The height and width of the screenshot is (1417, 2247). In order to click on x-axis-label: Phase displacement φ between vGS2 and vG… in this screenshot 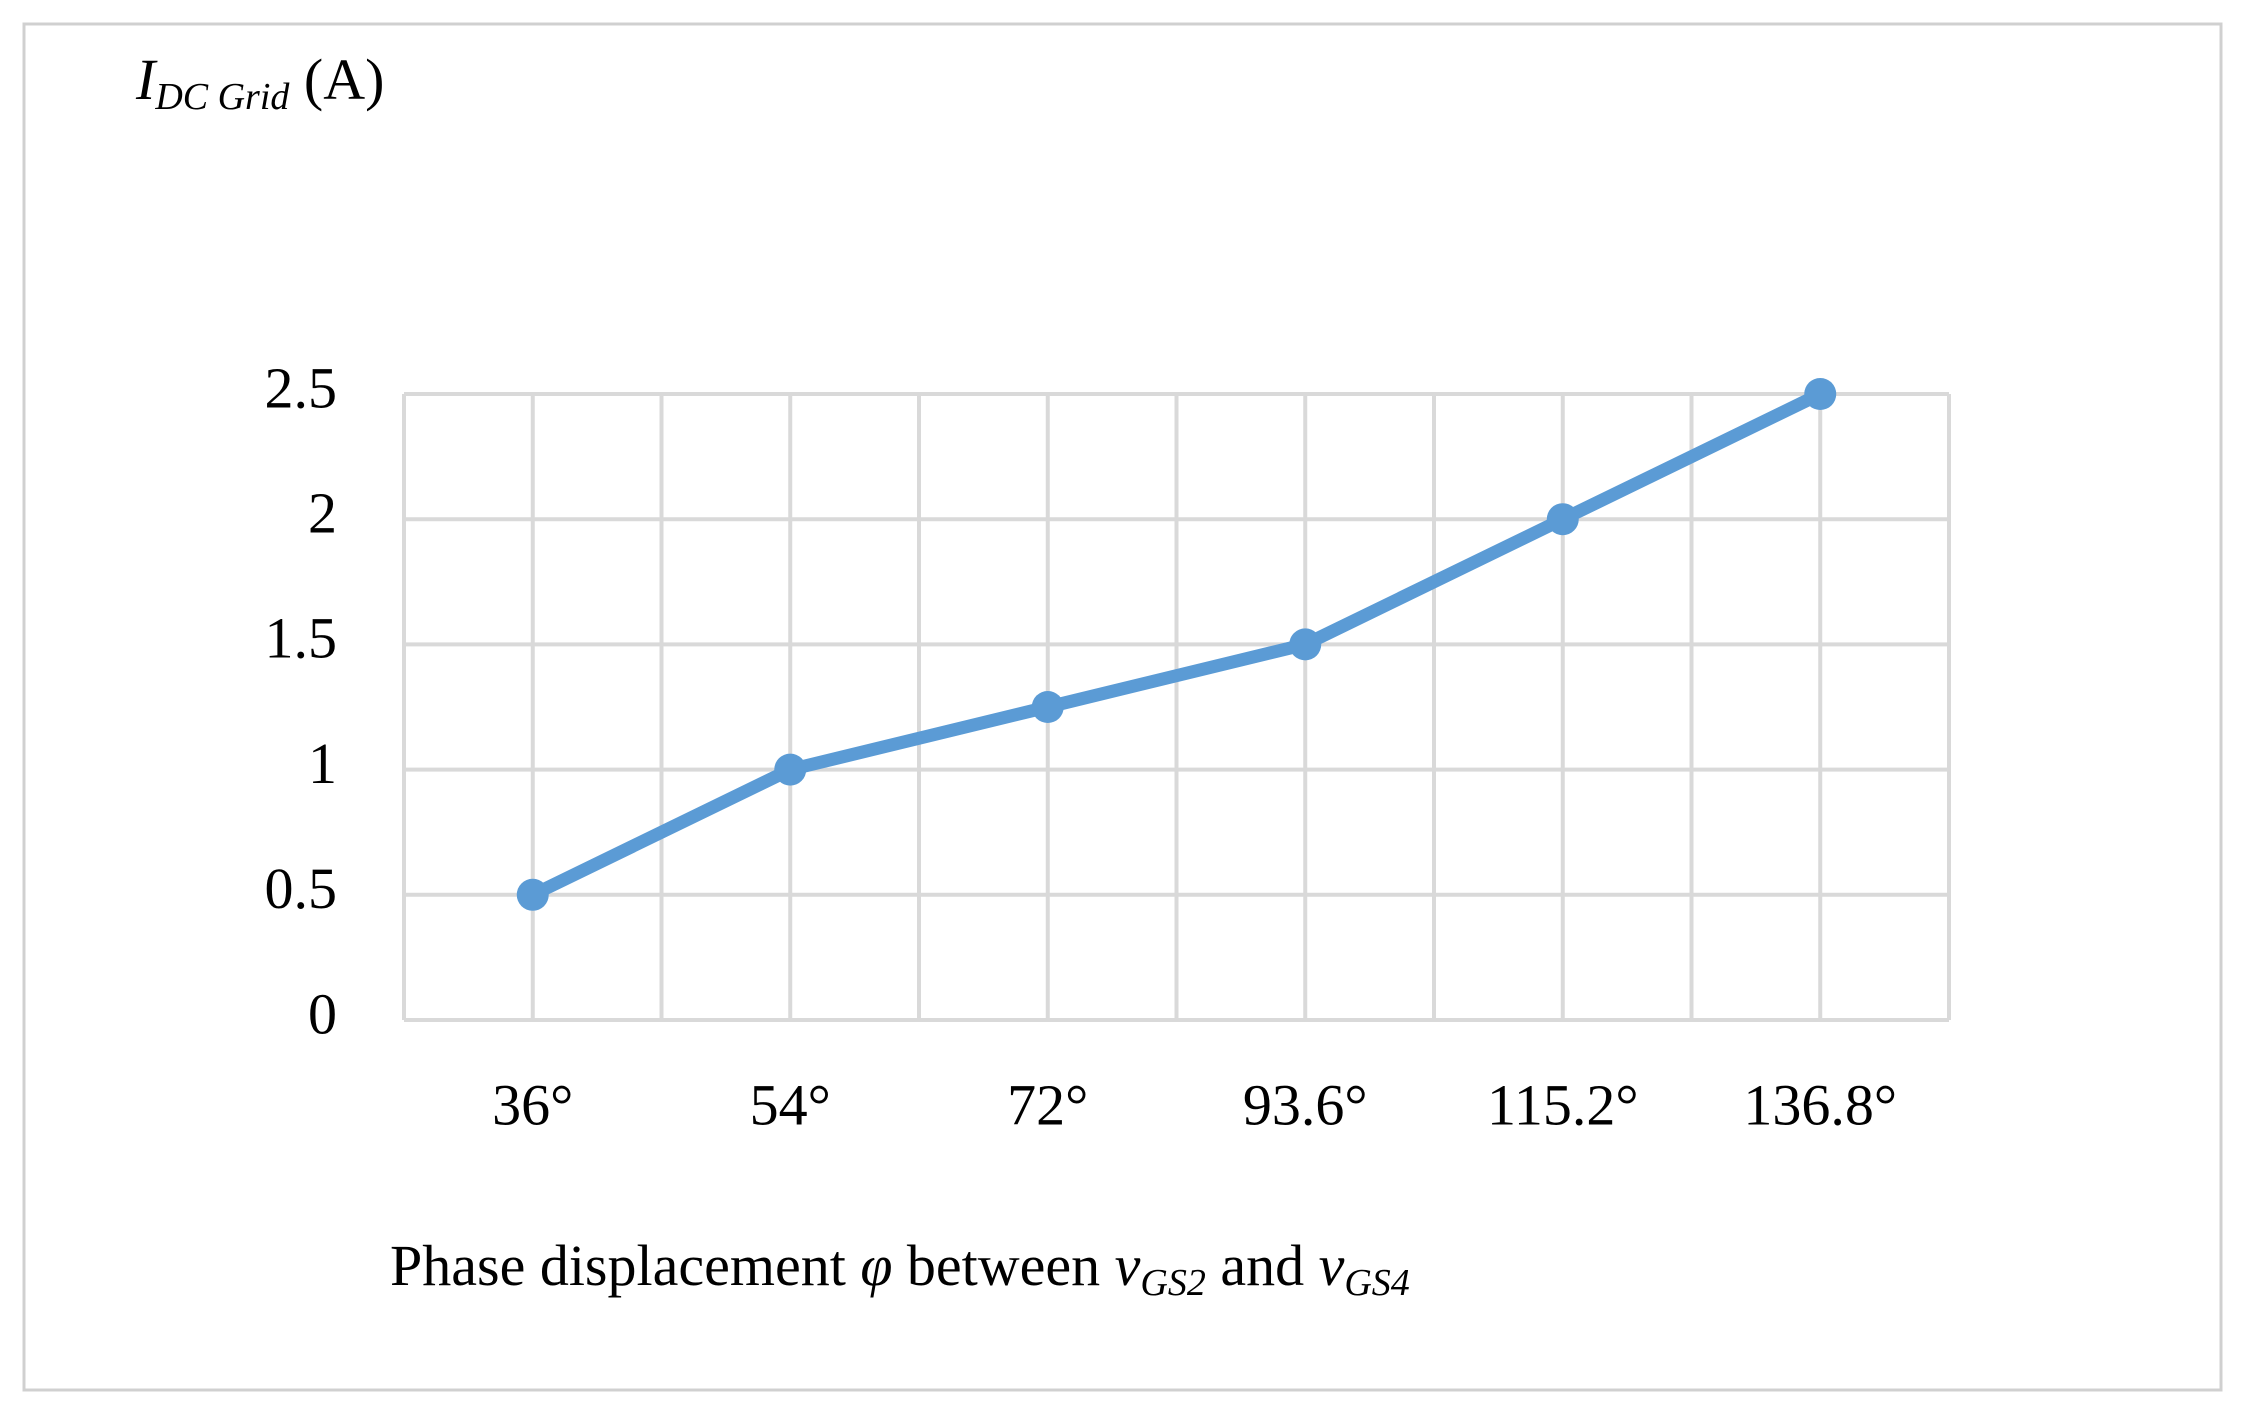, I will do `click(900, 1268)`.